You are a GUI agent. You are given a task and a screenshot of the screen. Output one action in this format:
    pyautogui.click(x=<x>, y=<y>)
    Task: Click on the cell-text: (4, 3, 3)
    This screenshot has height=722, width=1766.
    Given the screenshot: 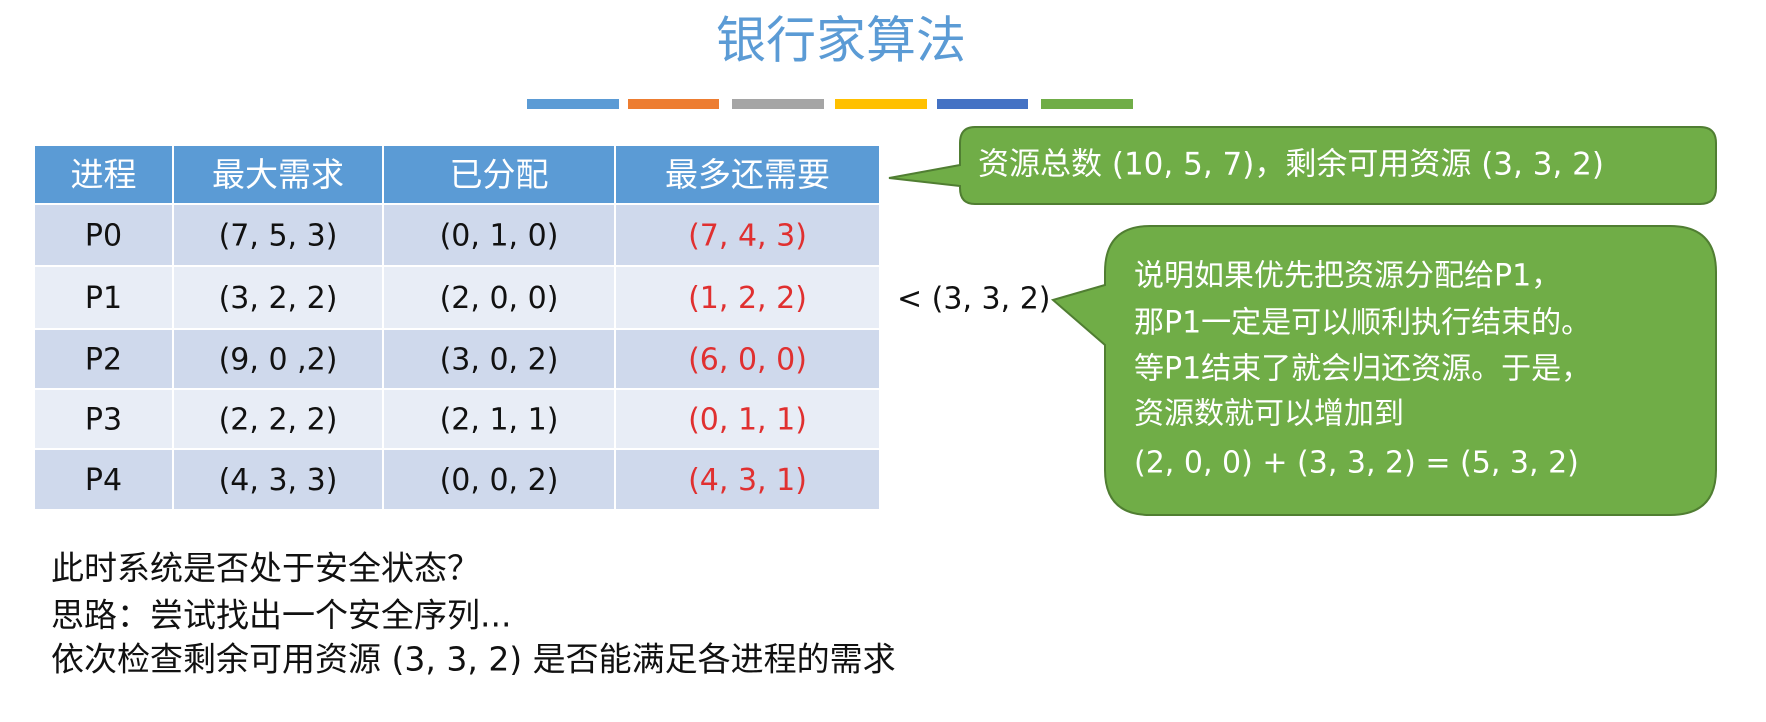 What is the action you would take?
    pyautogui.click(x=278, y=480)
    